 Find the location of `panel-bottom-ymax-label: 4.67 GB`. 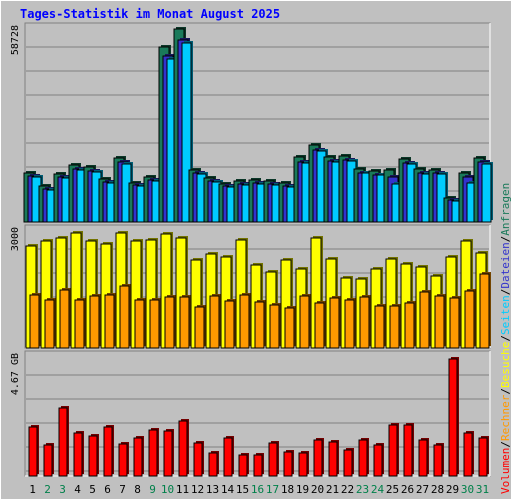

panel-bottom-ymax-label: 4.67 GB is located at coordinates (15, 374).